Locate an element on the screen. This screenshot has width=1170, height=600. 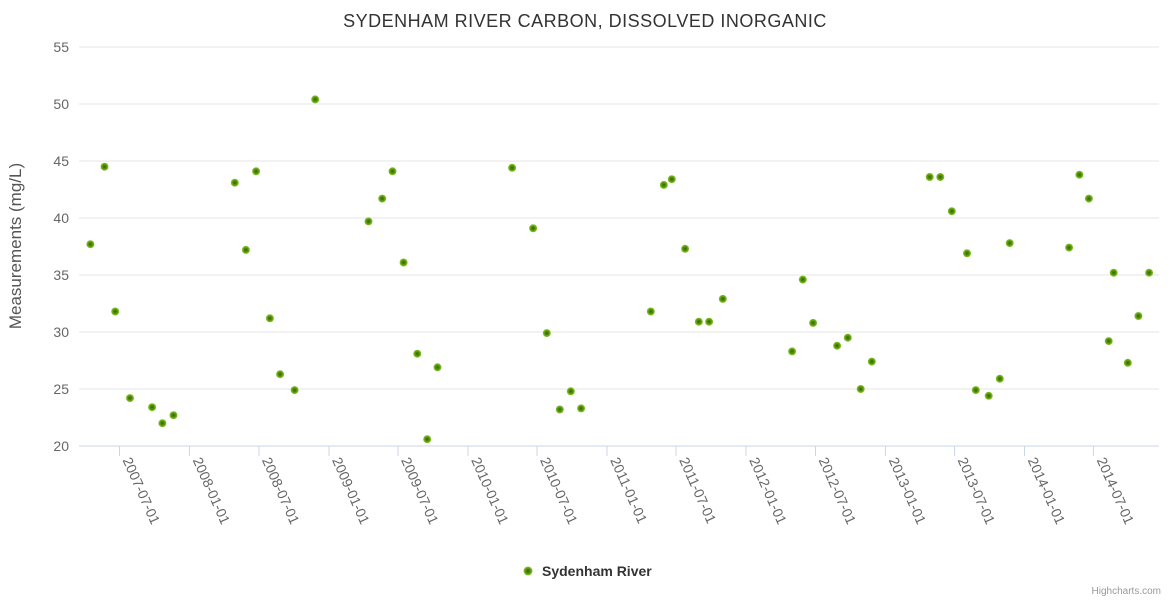
x-axis-tick-label: 2013-07-01 is located at coordinates (977, 491).